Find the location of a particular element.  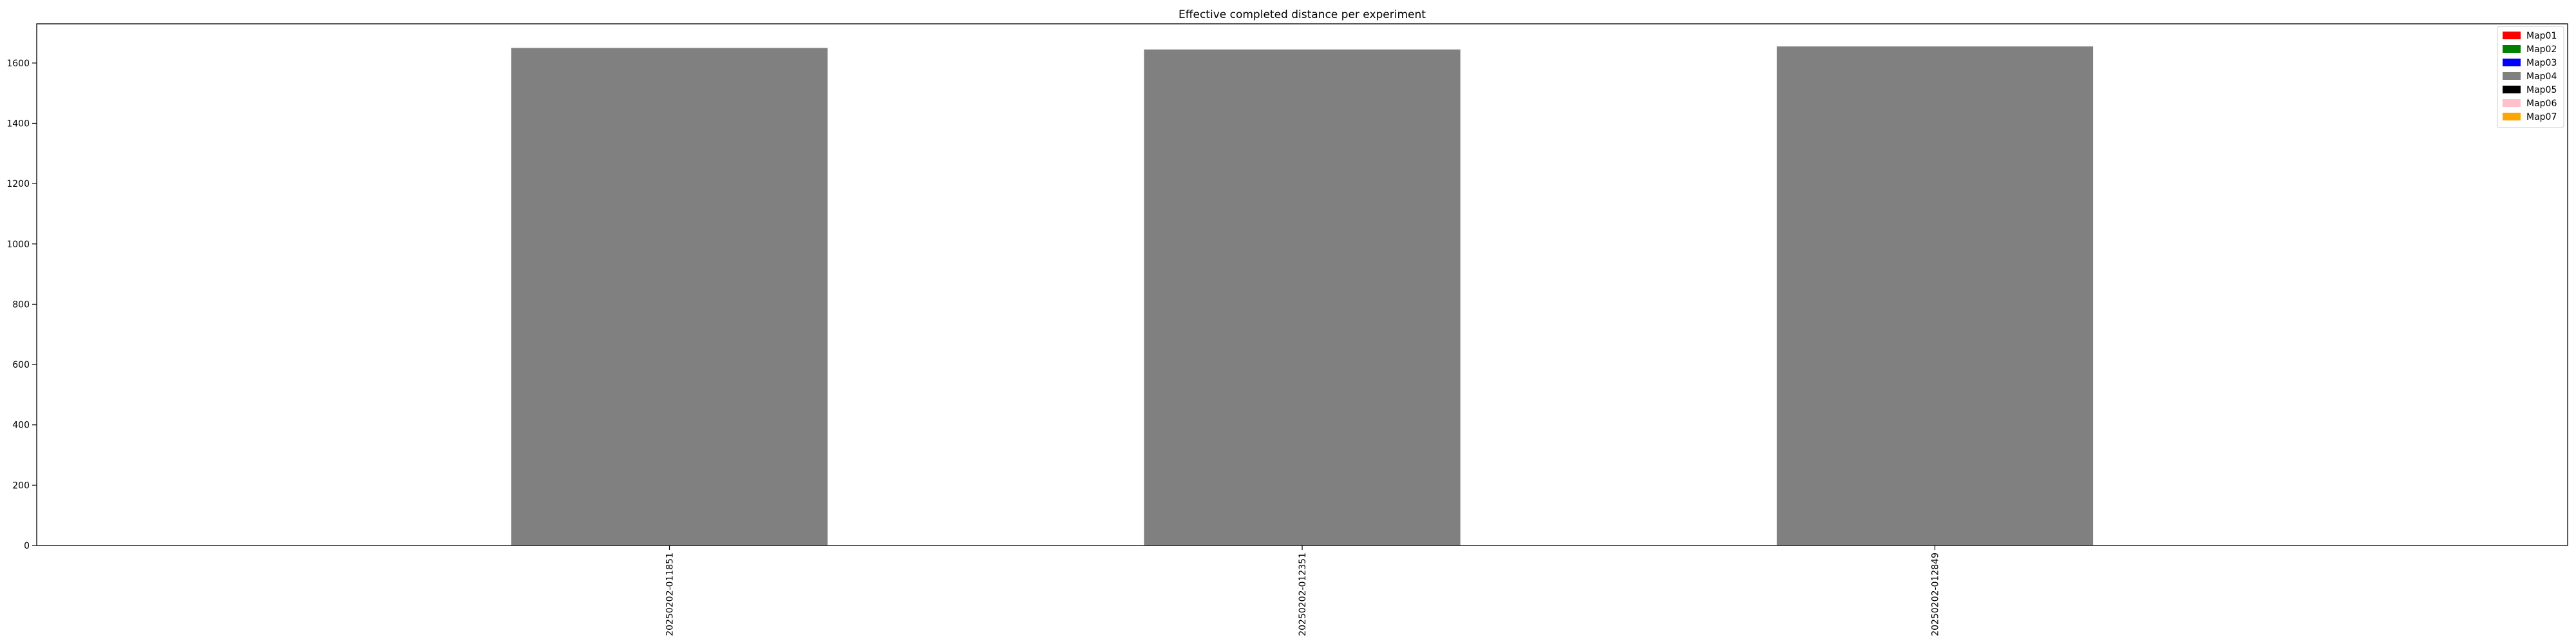

y-tick-label: 200 is located at coordinates (21, 485).